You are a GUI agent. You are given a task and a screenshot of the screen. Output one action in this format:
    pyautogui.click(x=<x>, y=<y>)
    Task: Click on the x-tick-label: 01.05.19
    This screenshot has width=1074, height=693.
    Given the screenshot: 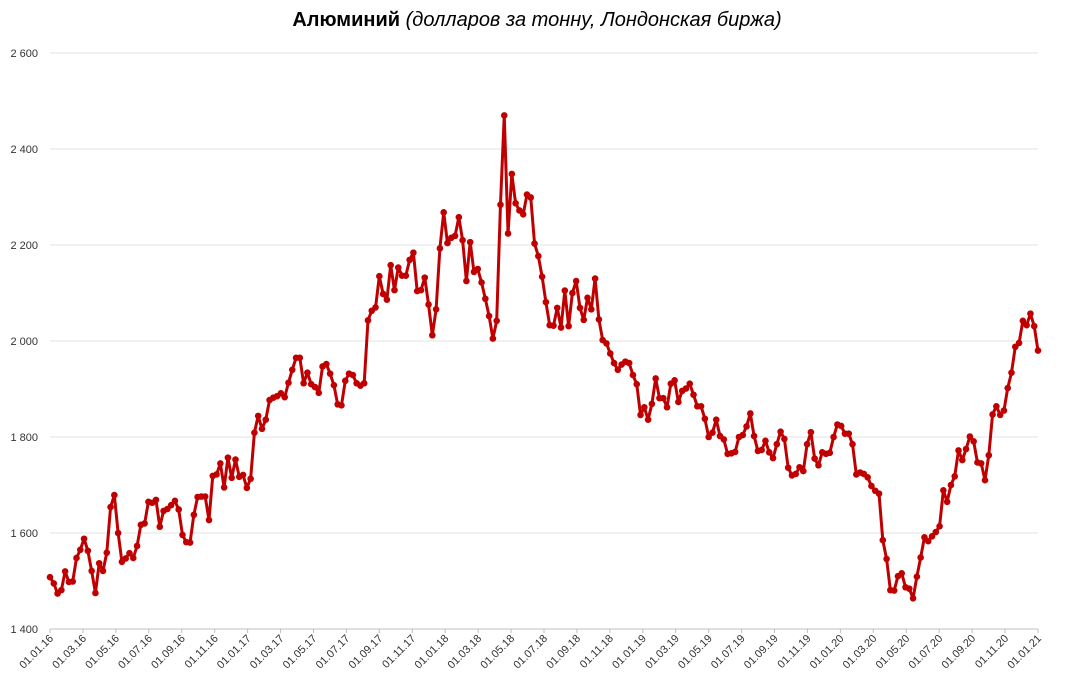 What is the action you would take?
    pyautogui.click(x=695, y=652)
    